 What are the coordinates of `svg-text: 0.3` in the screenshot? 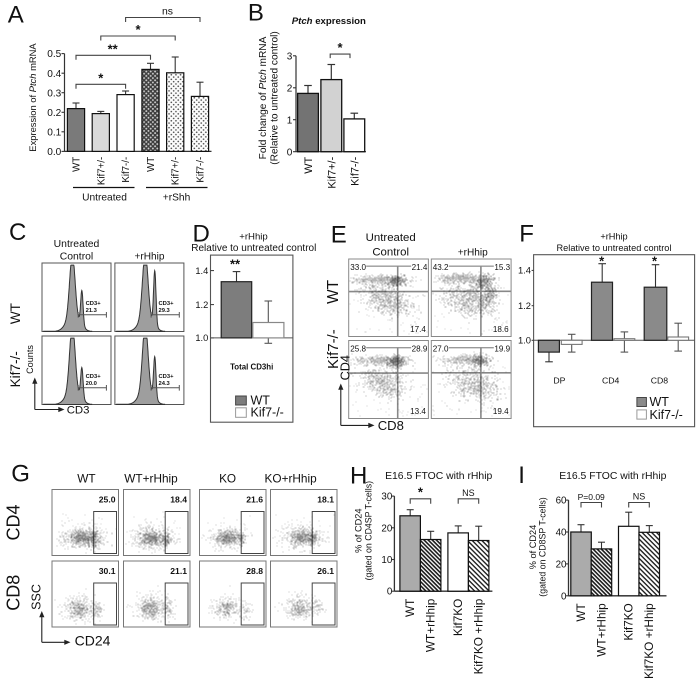 It's located at (54, 93).